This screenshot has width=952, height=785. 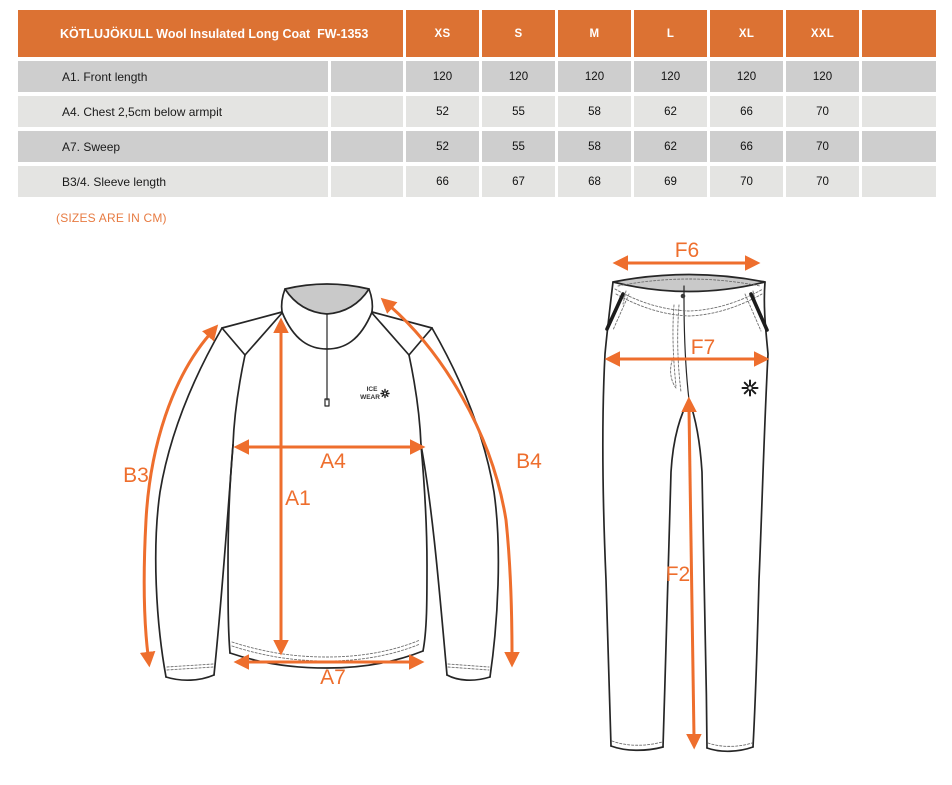 What do you see at coordinates (594, 181) in the screenshot?
I see `size-value-cell: 68` at bounding box center [594, 181].